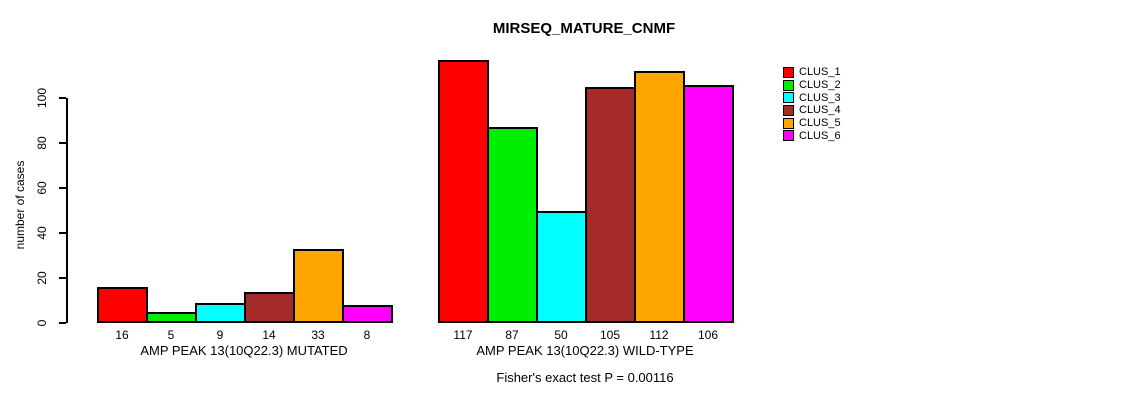 The height and width of the screenshot is (400, 1140). What do you see at coordinates (708, 335) in the screenshot?
I see `bar-value-label: 106` at bounding box center [708, 335].